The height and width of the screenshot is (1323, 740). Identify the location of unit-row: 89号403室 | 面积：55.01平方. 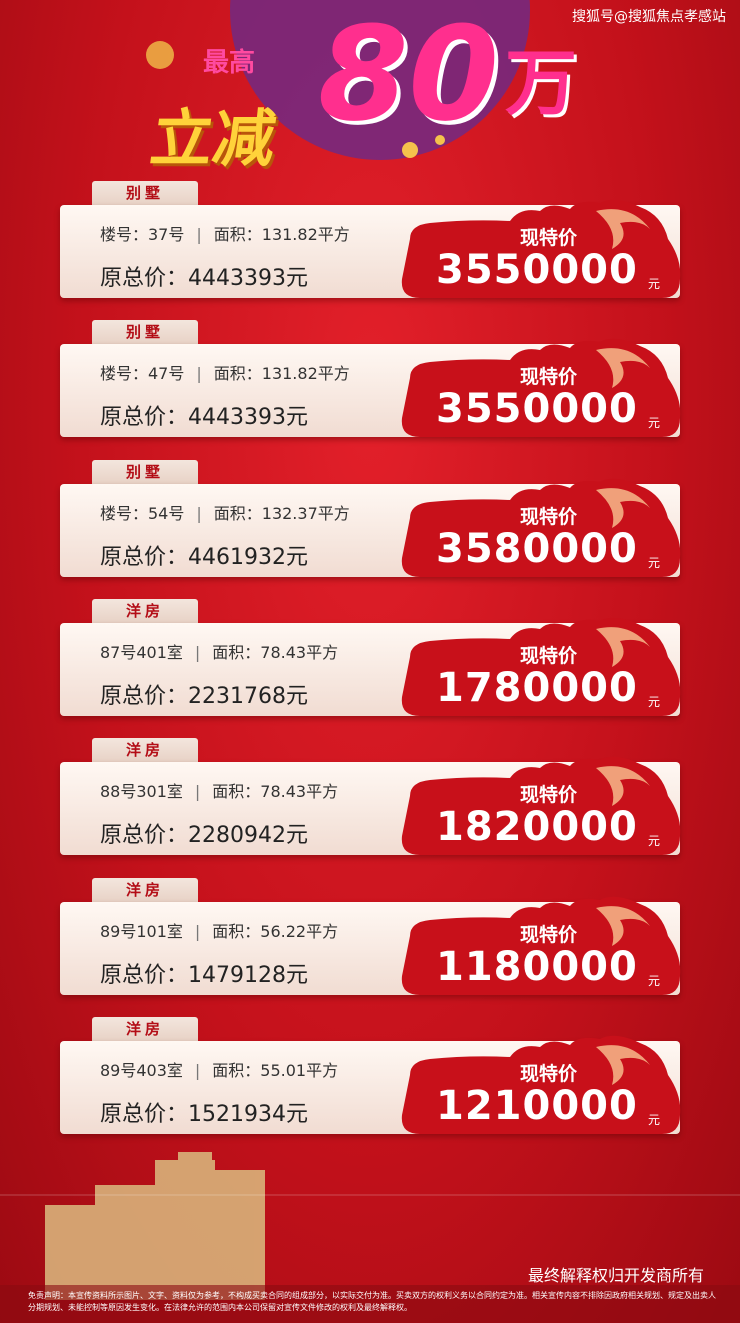
(219, 1069).